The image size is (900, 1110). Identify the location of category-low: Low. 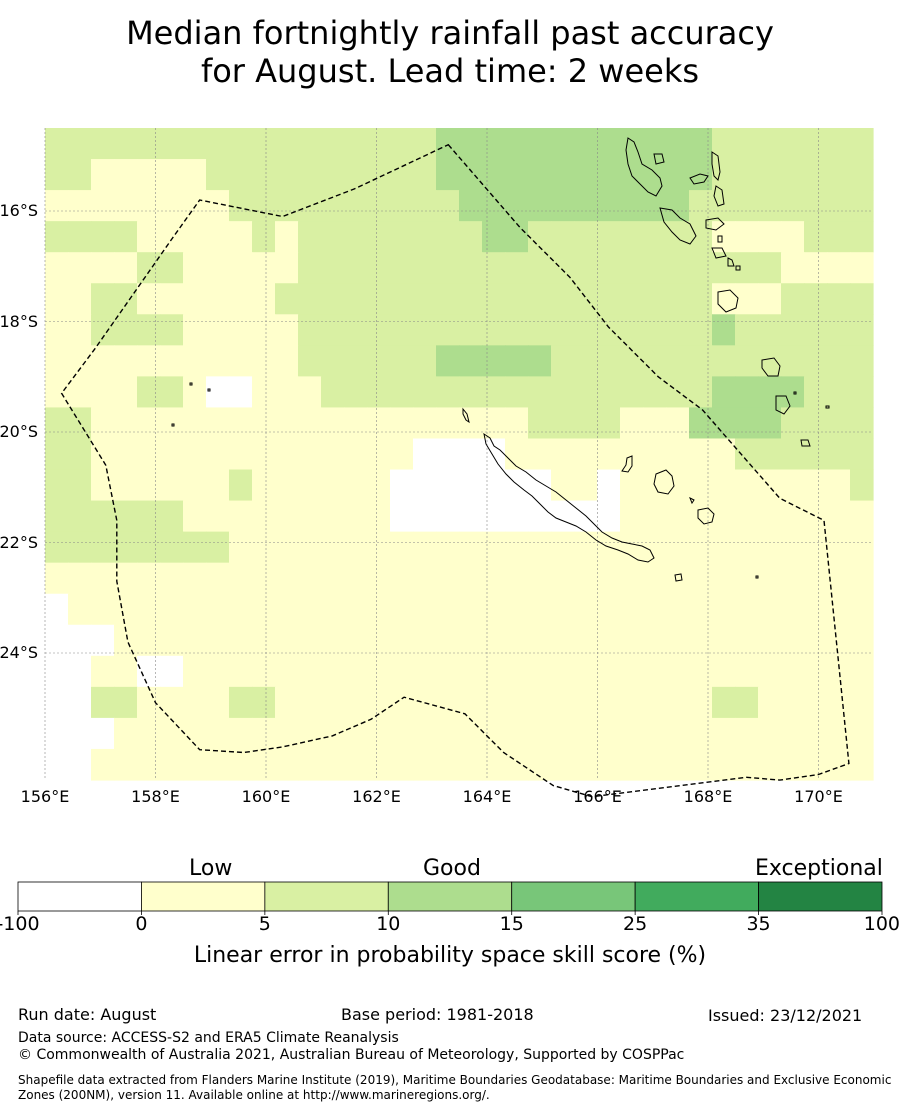
(211, 868).